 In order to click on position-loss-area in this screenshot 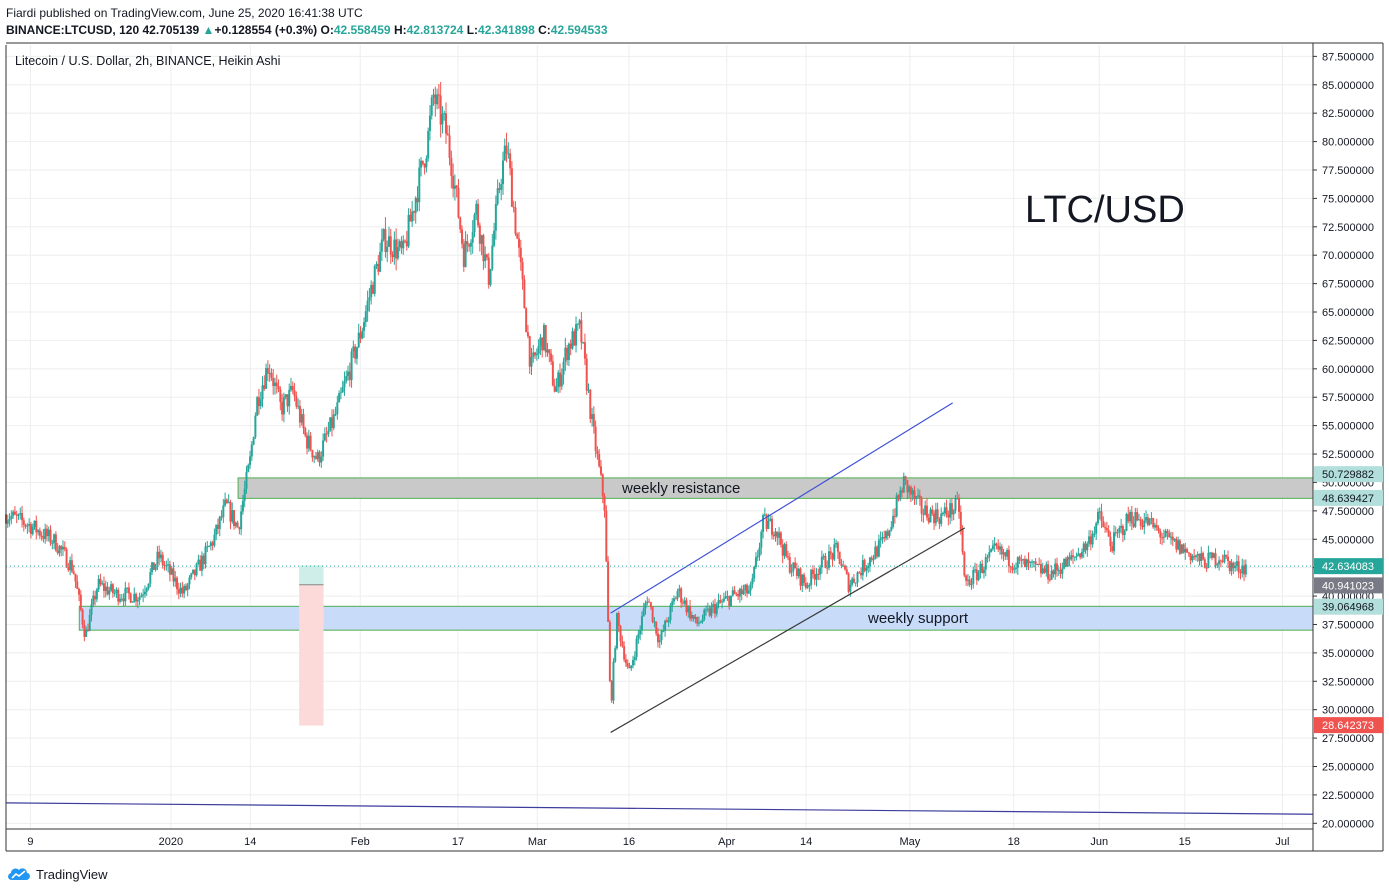, I will do `click(311, 655)`.